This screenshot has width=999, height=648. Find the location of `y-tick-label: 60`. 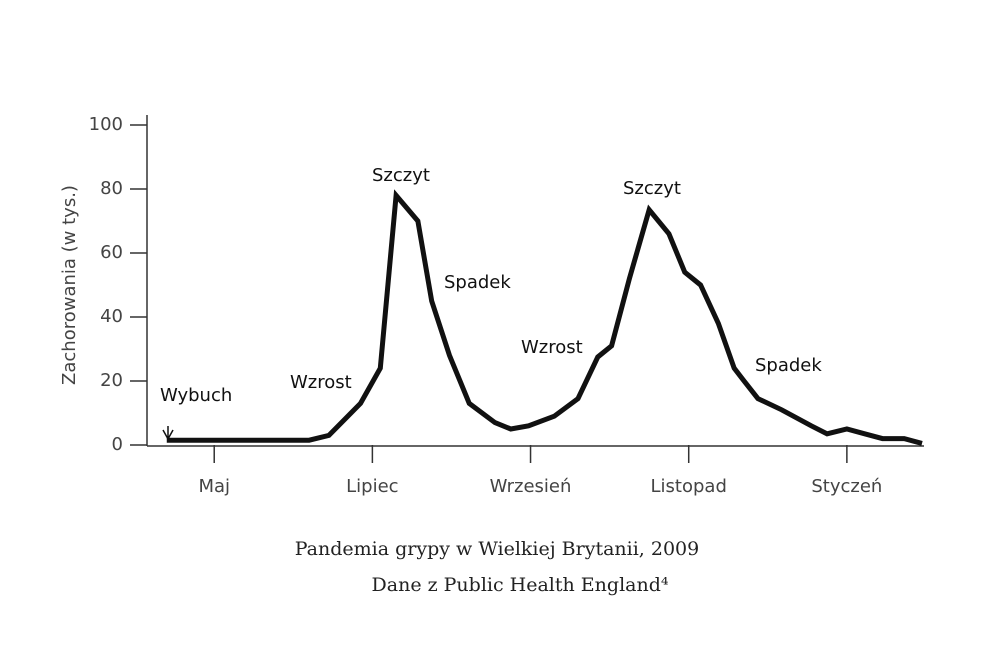

y-tick-label: 60 is located at coordinates (111, 252).